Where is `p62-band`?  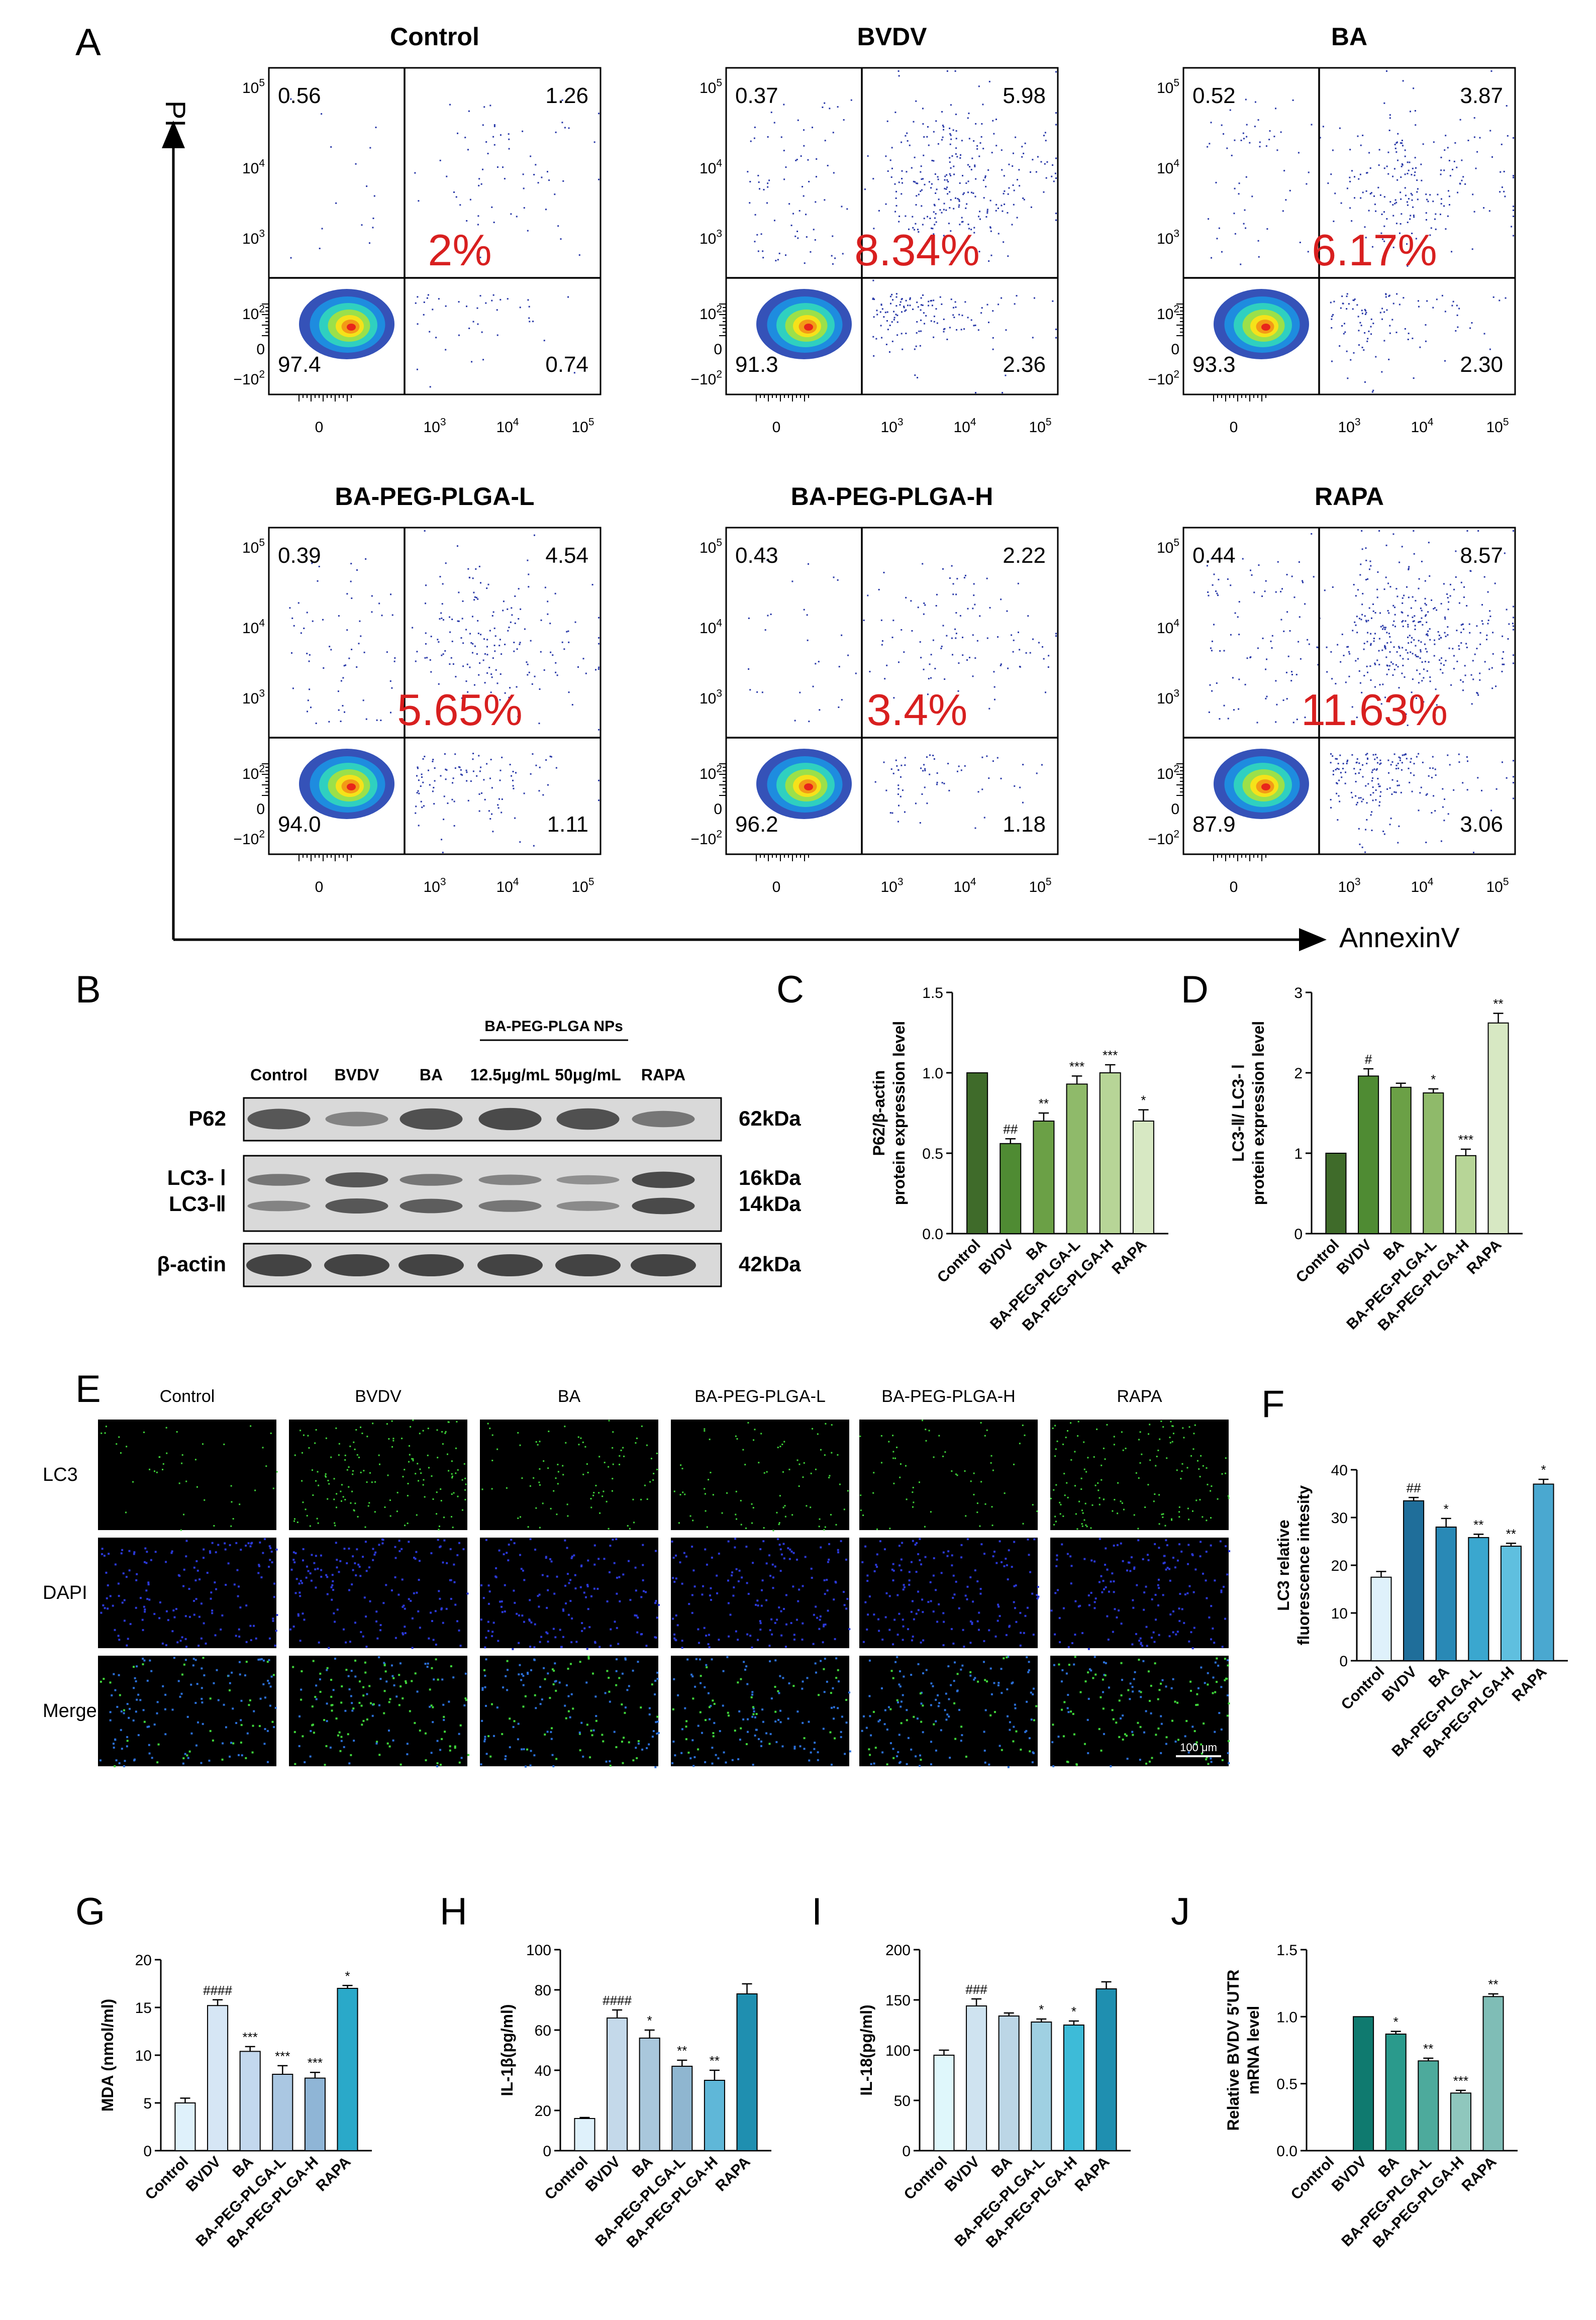 p62-band is located at coordinates (663, 1119).